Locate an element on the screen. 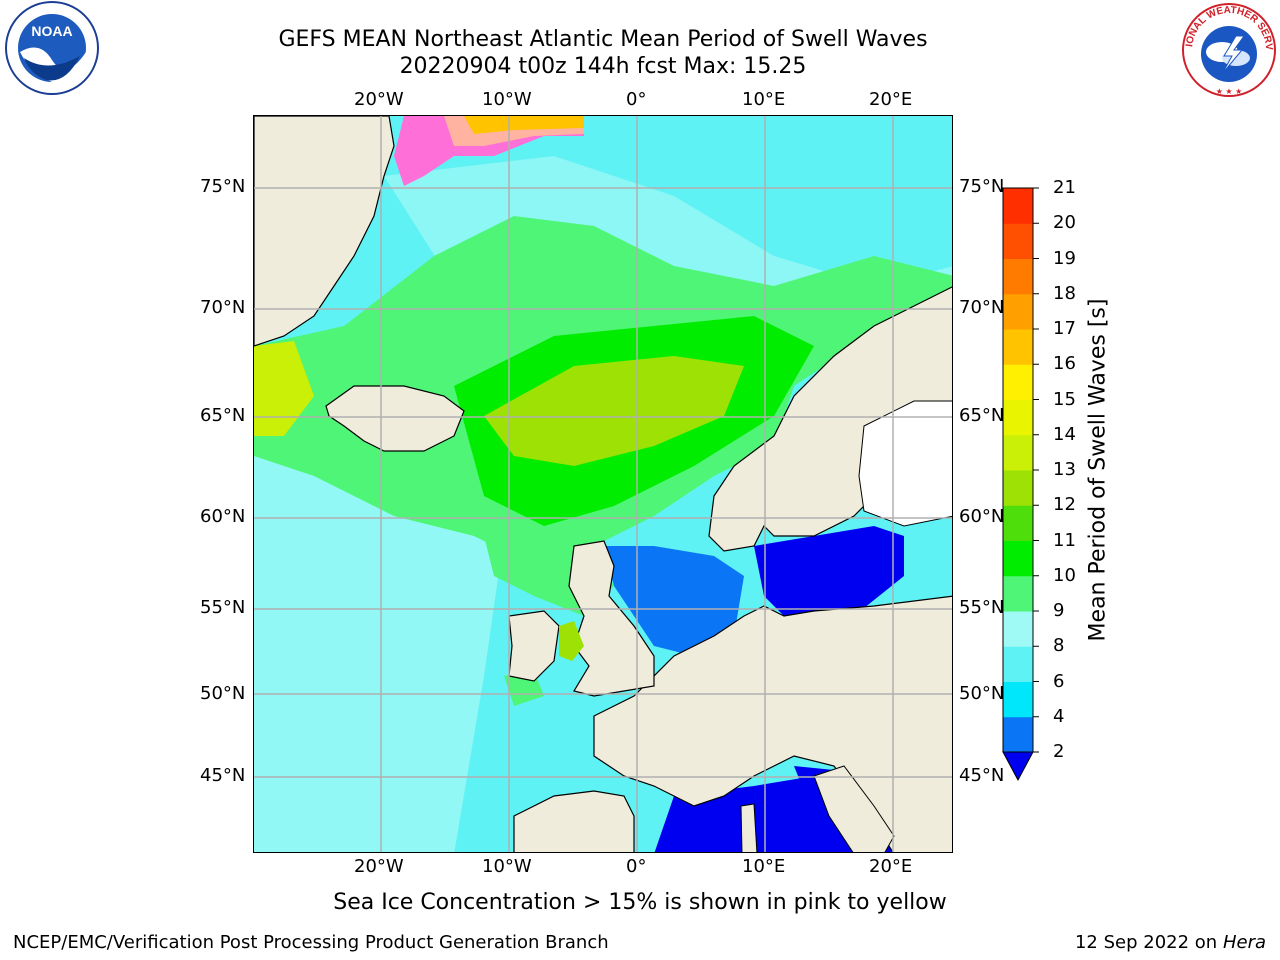  colorbar-tick-label: 15 is located at coordinates (1064, 399).